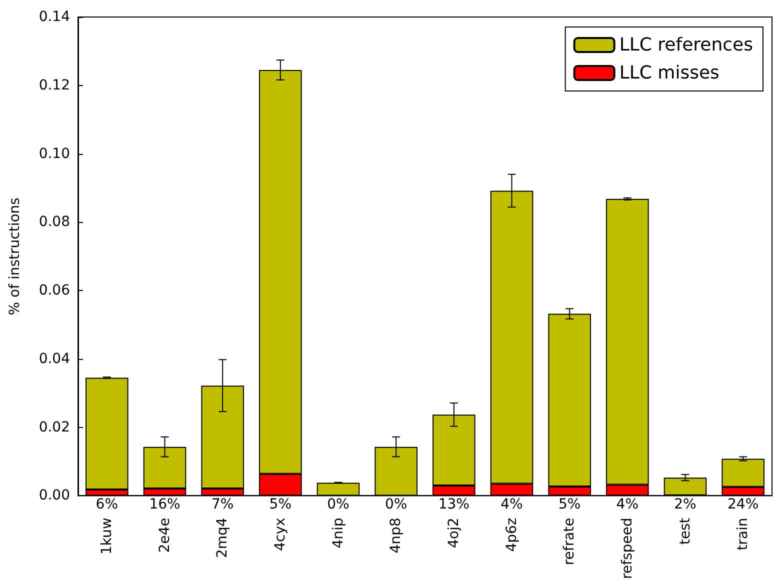  What do you see at coordinates (54, 85) in the screenshot?
I see `y-tick-label: 0.12` at bounding box center [54, 85].